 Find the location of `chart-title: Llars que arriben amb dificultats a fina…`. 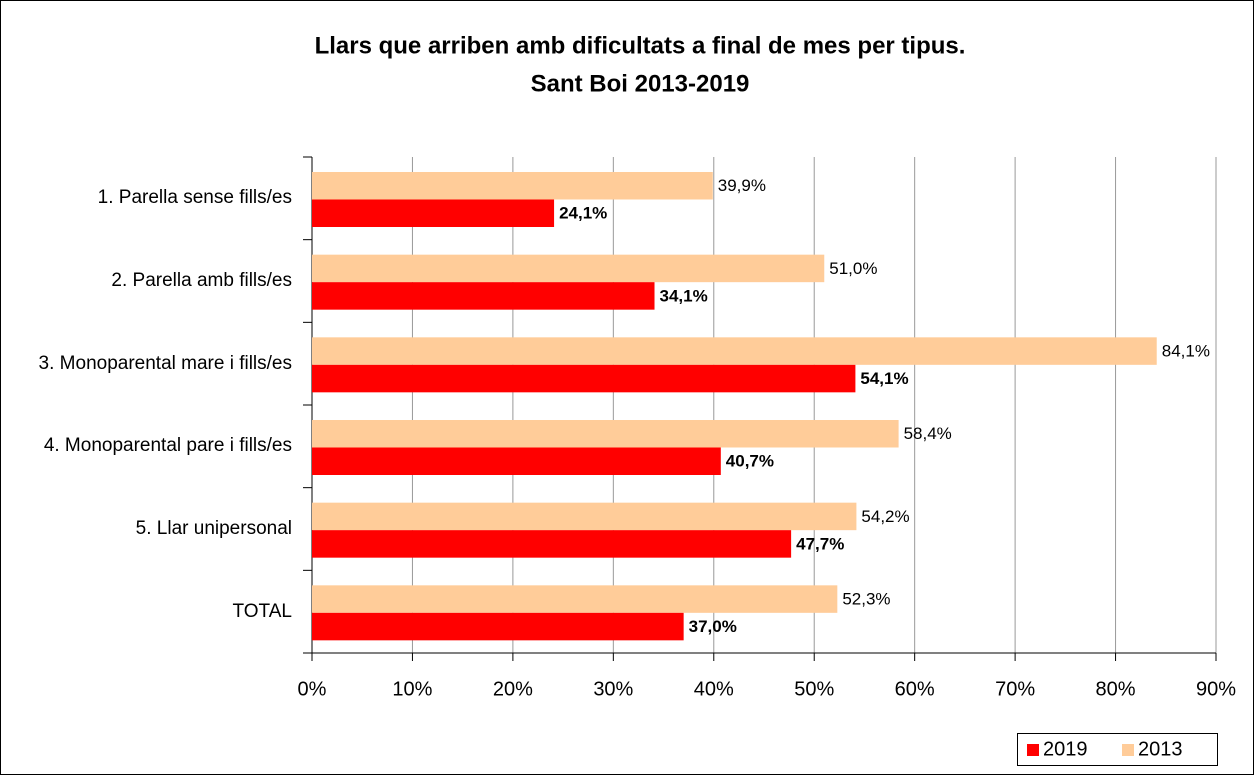

chart-title: Llars que arriben amb dificultats a fina… is located at coordinates (640, 45).